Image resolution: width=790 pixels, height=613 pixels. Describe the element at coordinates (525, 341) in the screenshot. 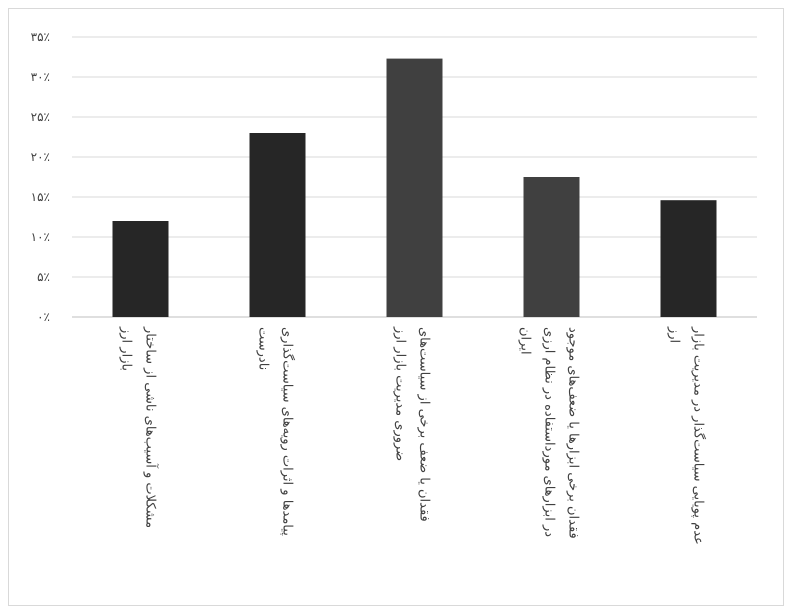

I see `category-label-line: ایران` at that location.